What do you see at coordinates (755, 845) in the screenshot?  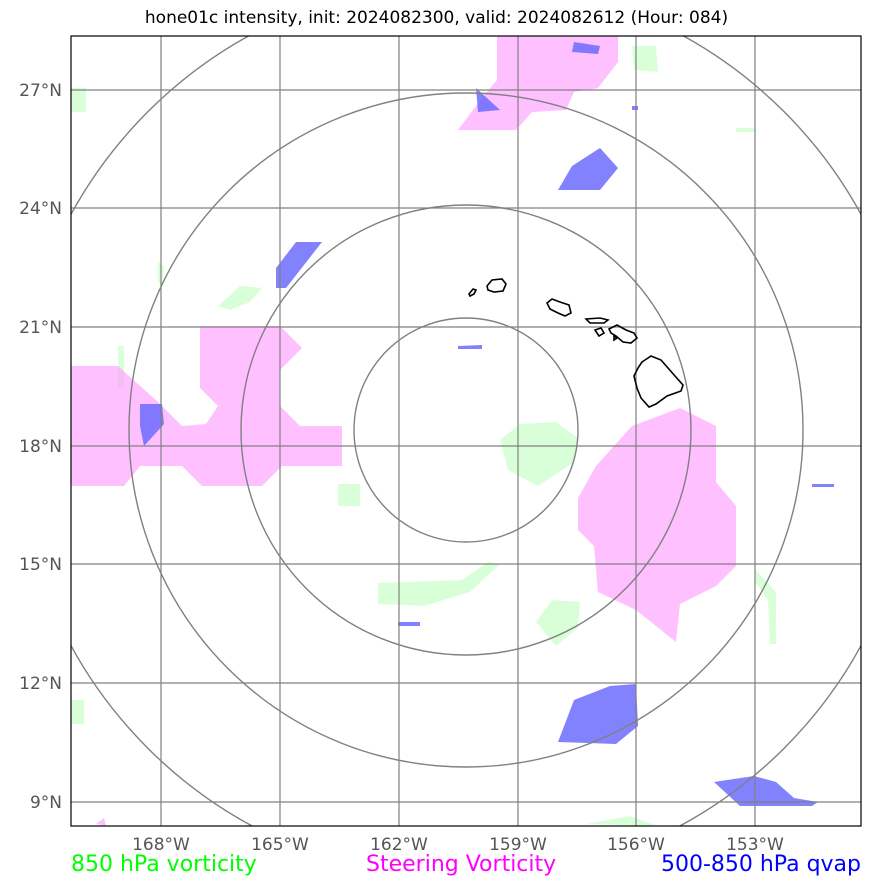 I see `lon-label-153w: 153°W` at bounding box center [755, 845].